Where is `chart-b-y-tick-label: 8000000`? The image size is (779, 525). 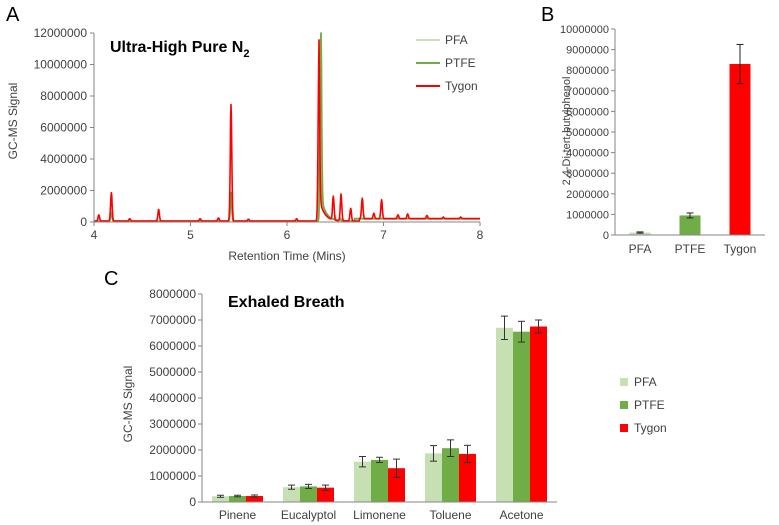
chart-b-y-tick-label: 8000000 is located at coordinates (587, 71).